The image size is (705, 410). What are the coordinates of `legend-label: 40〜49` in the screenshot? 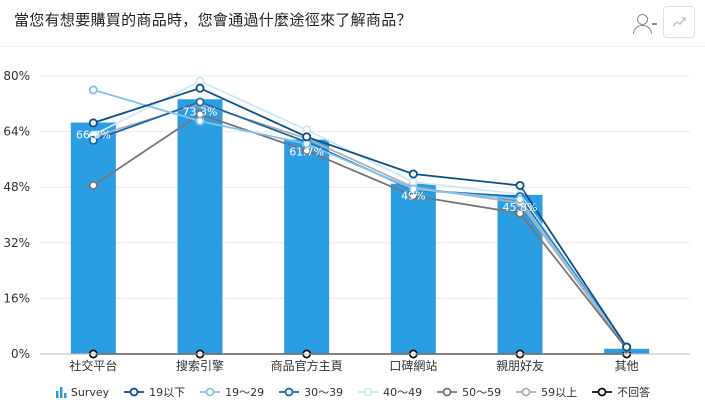 It's located at (403, 392).